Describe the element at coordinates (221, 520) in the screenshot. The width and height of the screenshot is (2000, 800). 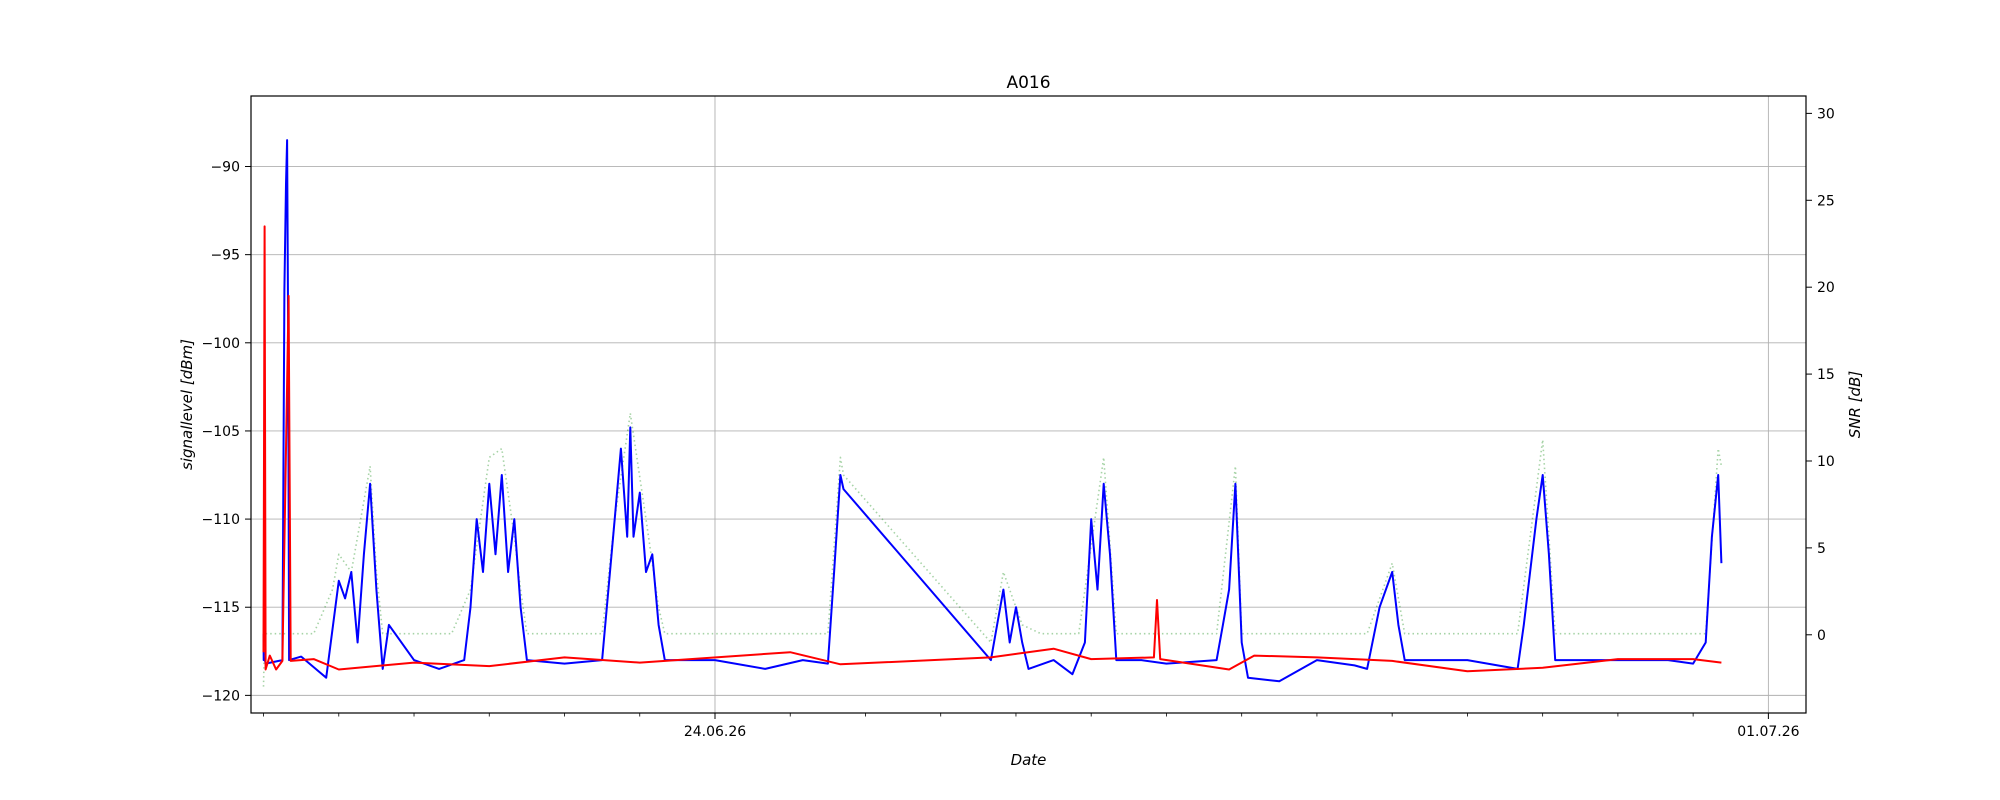
I see `y-left-tick-label: −110` at that location.